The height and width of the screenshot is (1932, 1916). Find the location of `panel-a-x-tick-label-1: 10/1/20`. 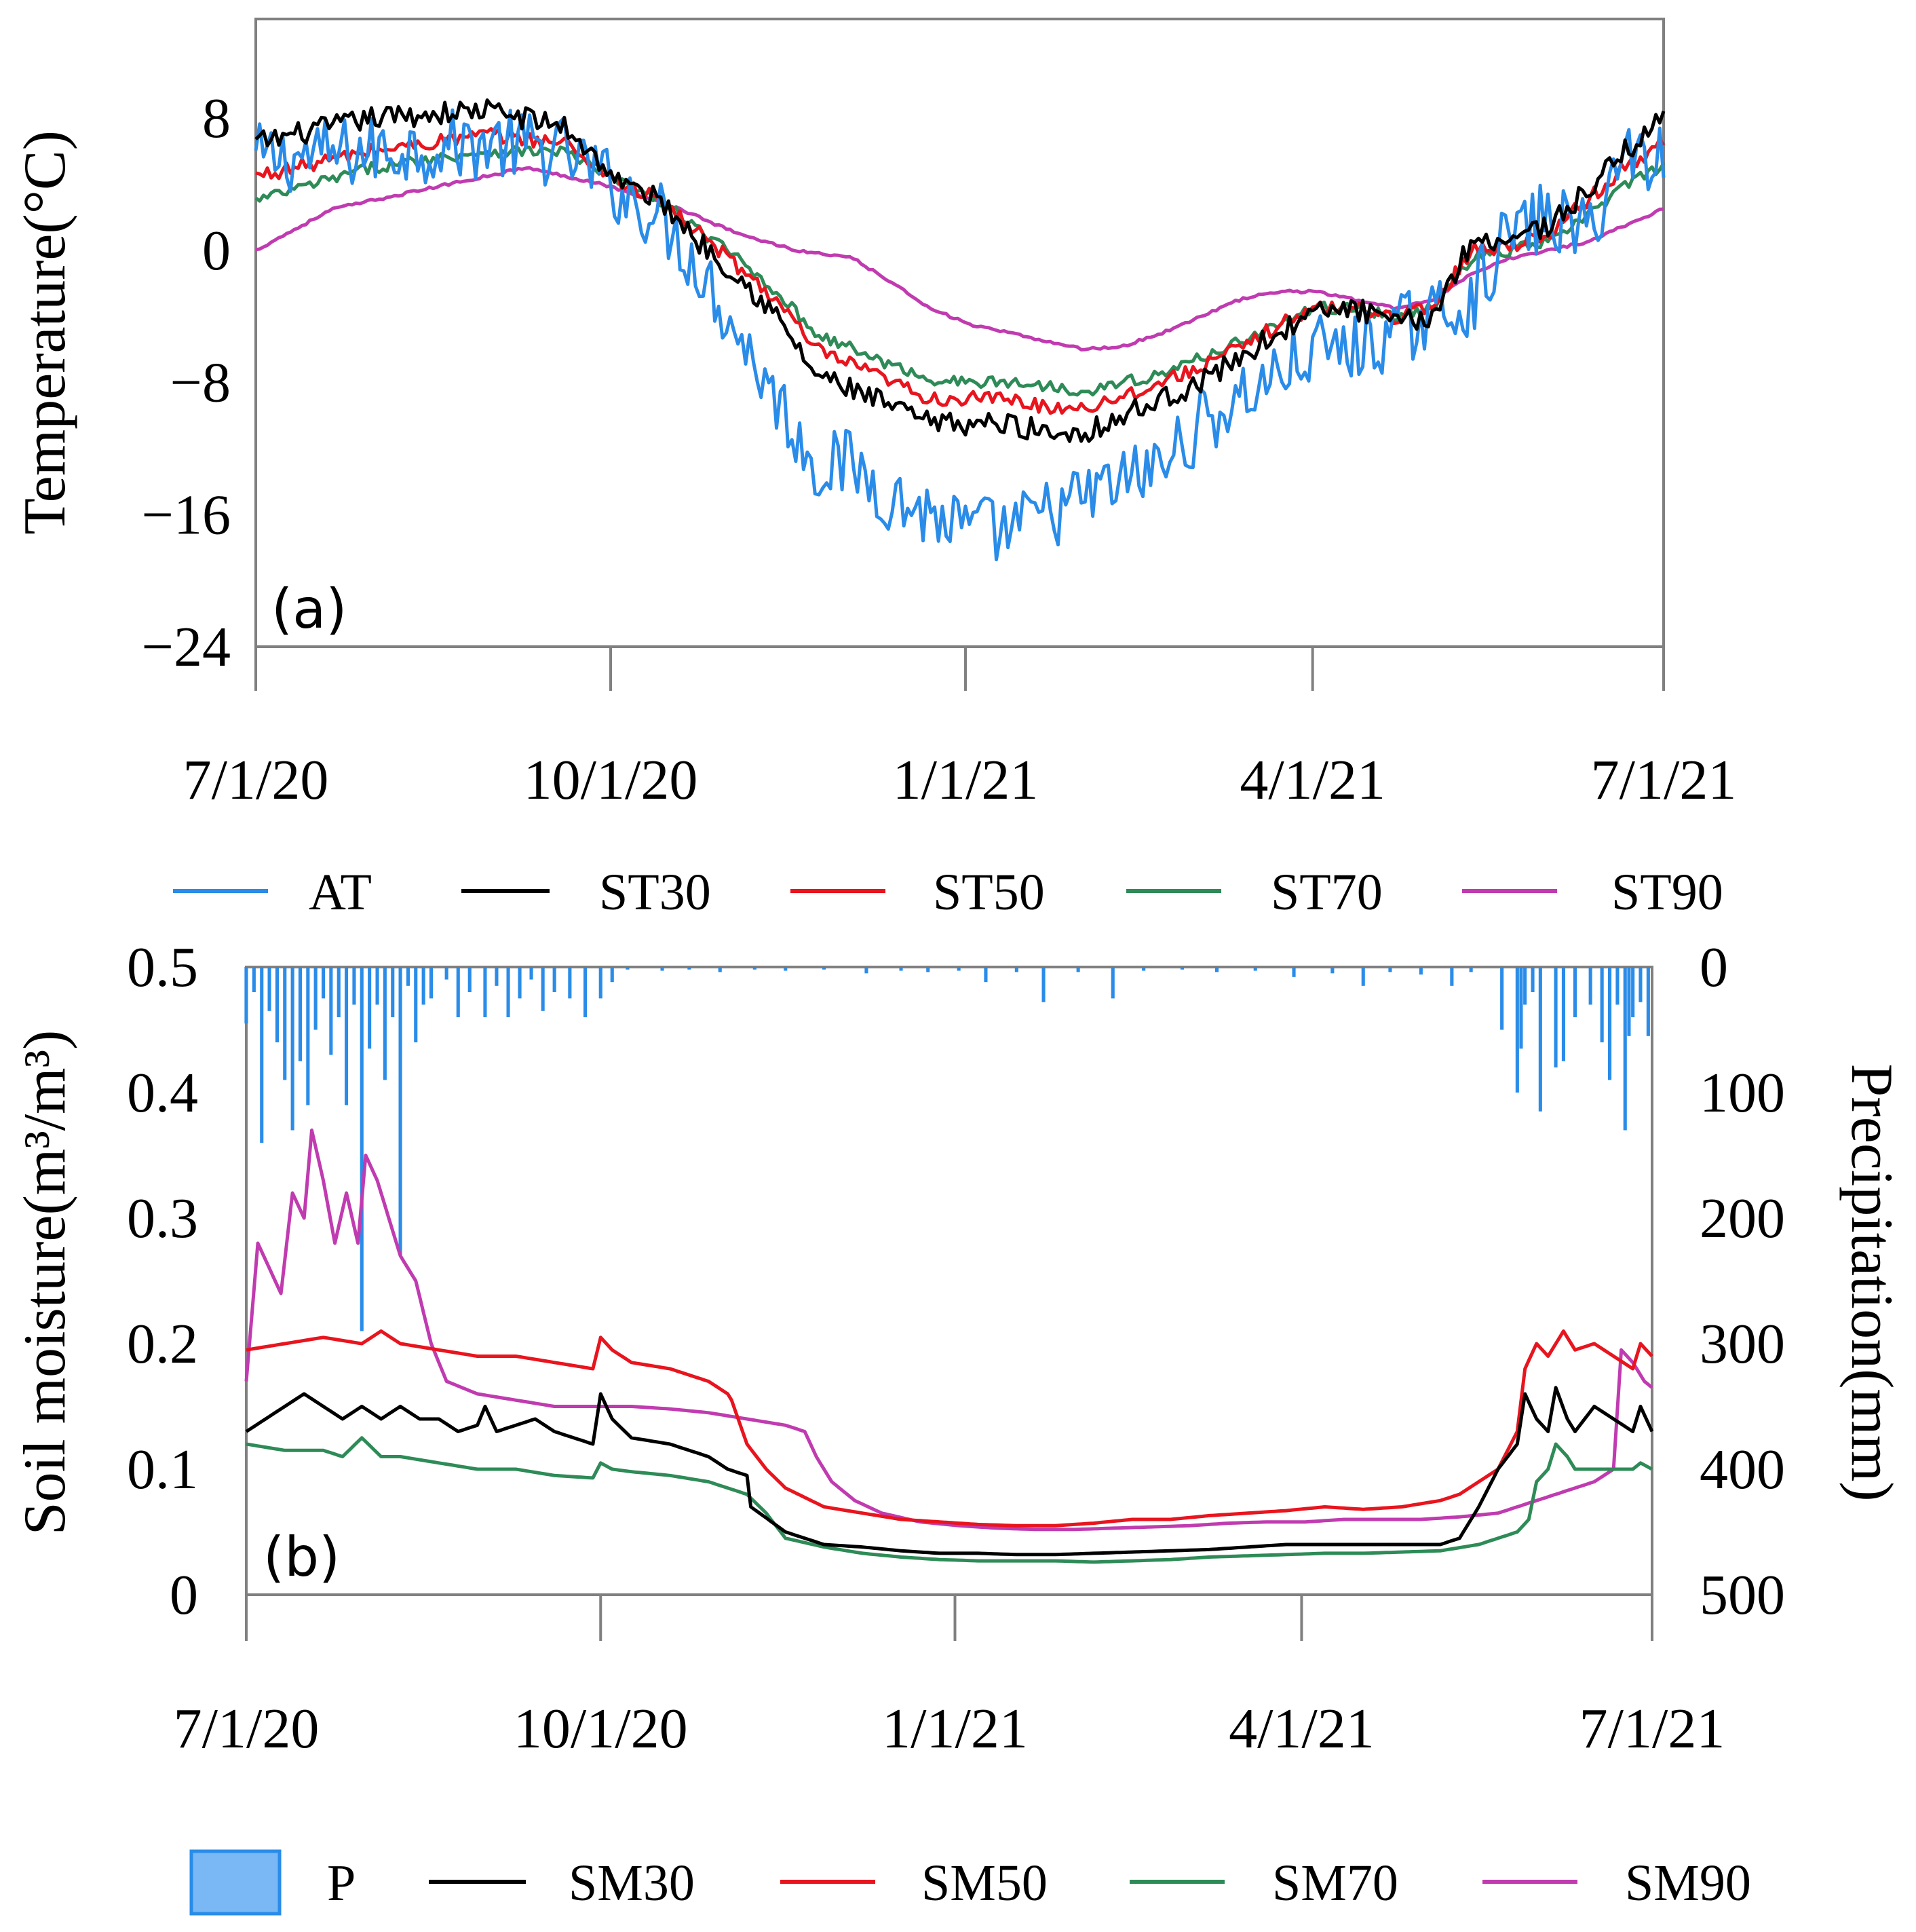

panel-a-x-tick-label-1: 10/1/20 is located at coordinates (611, 780).